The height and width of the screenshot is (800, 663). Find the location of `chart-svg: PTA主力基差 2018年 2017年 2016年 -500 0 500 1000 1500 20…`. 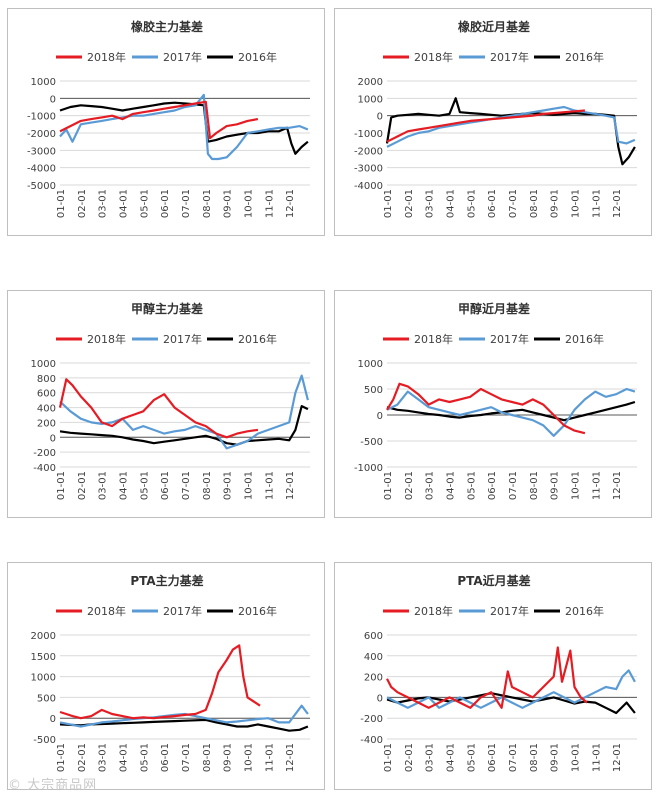

chart-svg: PTA主力基差 2018年 2017年 2016年 -500 0 500 1000 1500 20… is located at coordinates (170, 672).